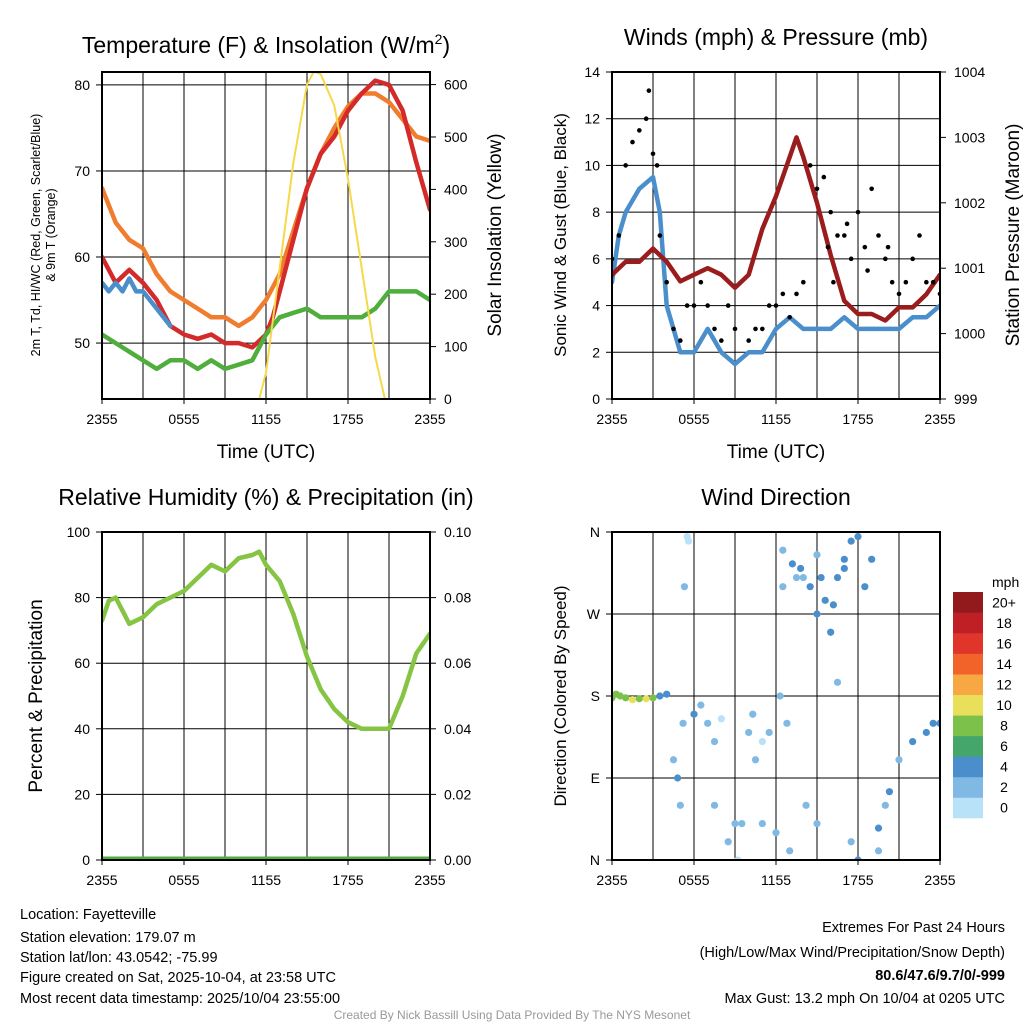  I want to click on direction-x-tick-label: 1755, so click(857, 880).